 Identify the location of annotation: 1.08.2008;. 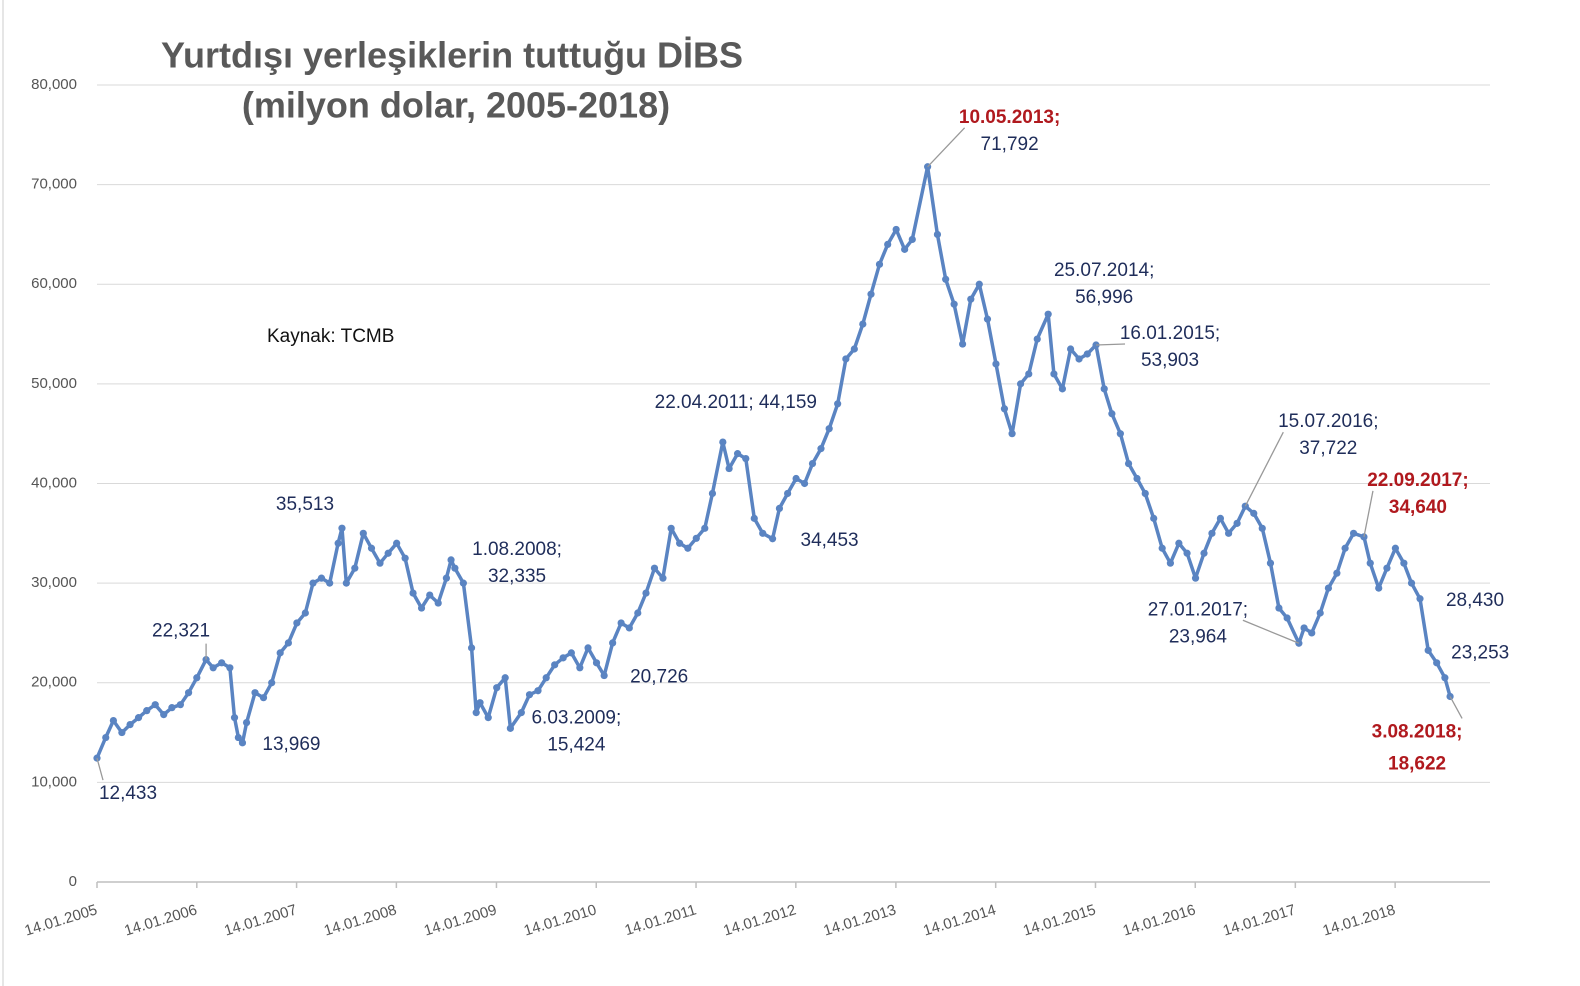
(517, 549).